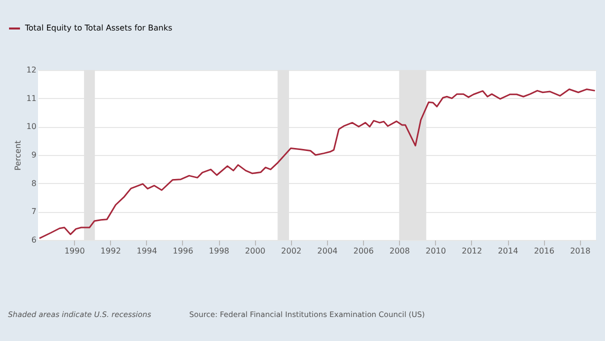 Image resolution: width=605 pixels, height=341 pixels. I want to click on x-tick-label: 1990, so click(74, 251).